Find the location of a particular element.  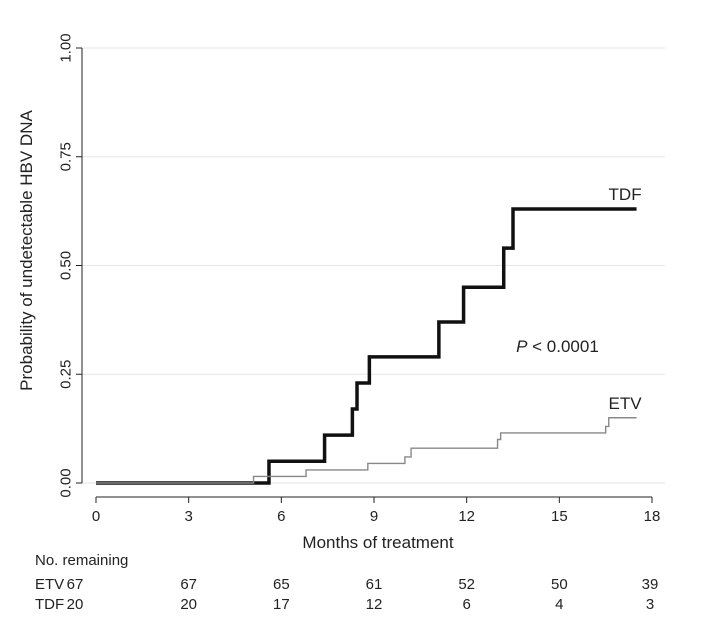

risk-cell: 6 is located at coordinates (466, 604).